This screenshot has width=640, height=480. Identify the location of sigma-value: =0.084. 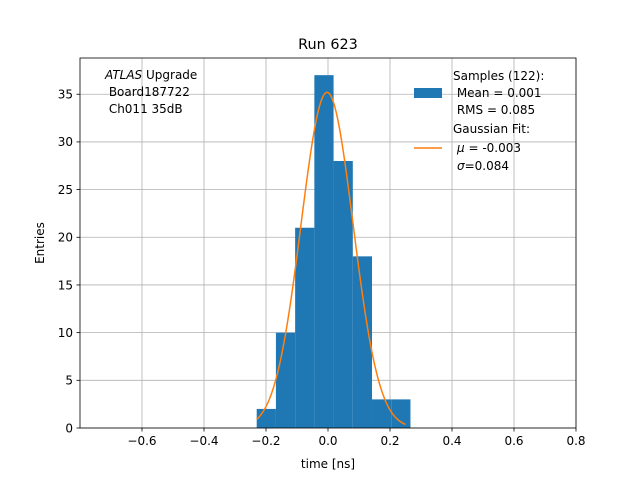
(487, 166).